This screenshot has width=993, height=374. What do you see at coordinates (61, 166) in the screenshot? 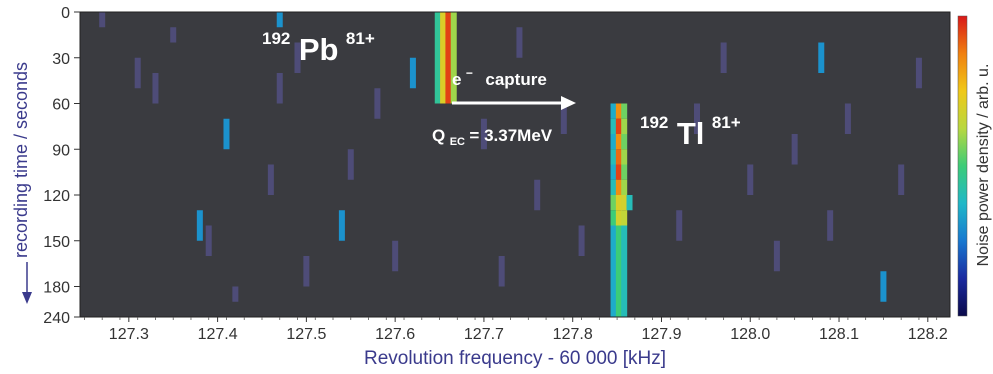
I see `y-axis-ticks: 0 30 60 90 120 150 180 240` at bounding box center [61, 166].